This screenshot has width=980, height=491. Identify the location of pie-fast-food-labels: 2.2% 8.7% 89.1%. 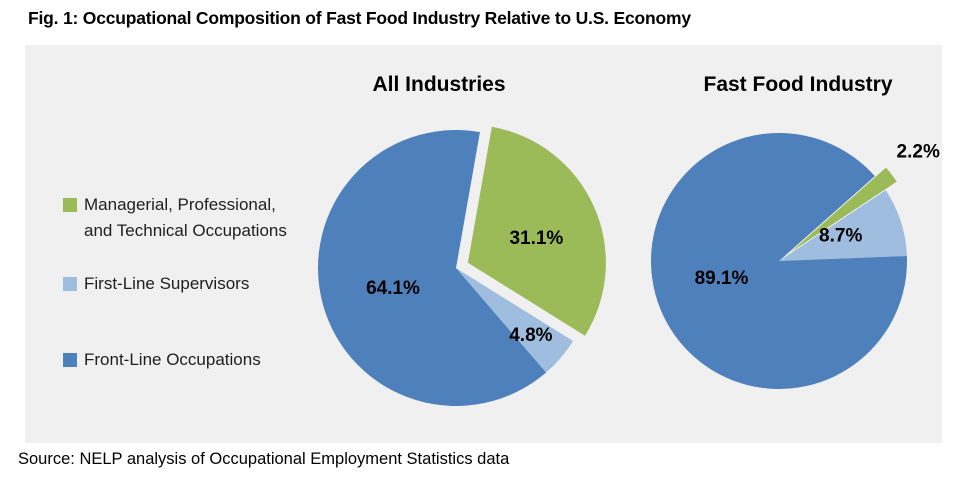
(817, 215).